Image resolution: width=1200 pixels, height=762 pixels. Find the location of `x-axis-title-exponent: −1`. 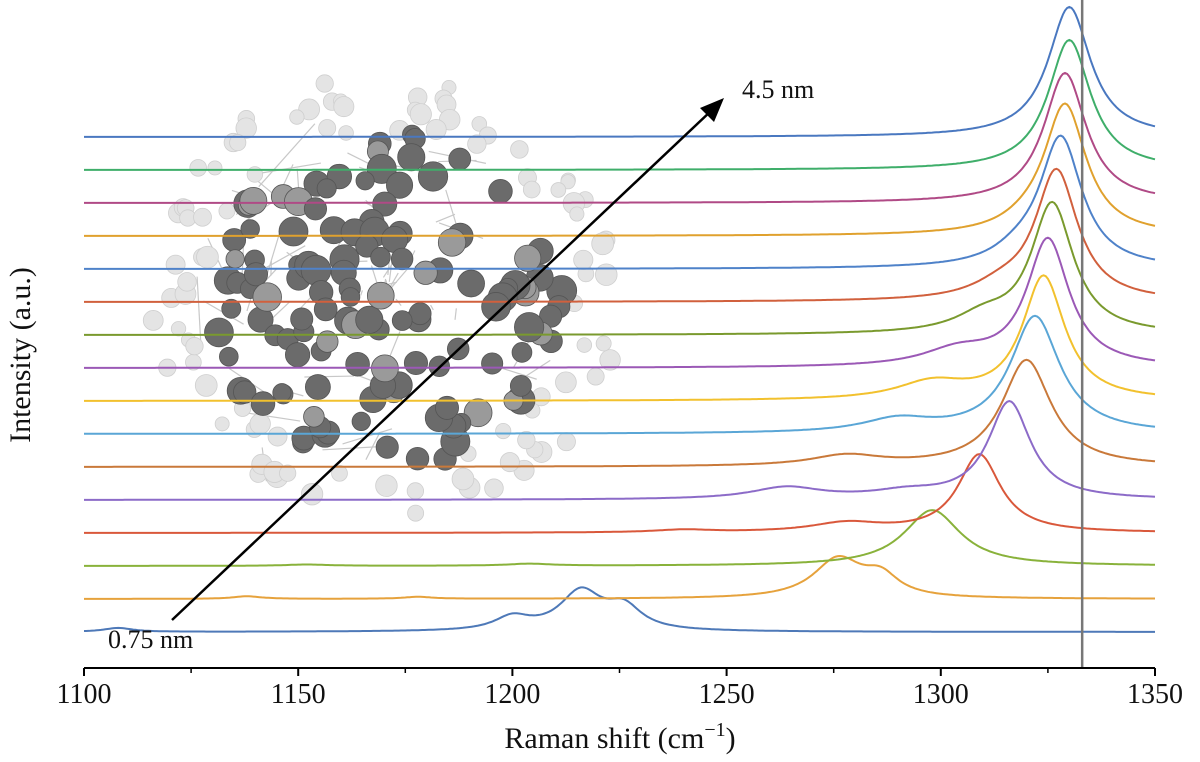

x-axis-title-exponent: −1 is located at coordinates (714, 730).